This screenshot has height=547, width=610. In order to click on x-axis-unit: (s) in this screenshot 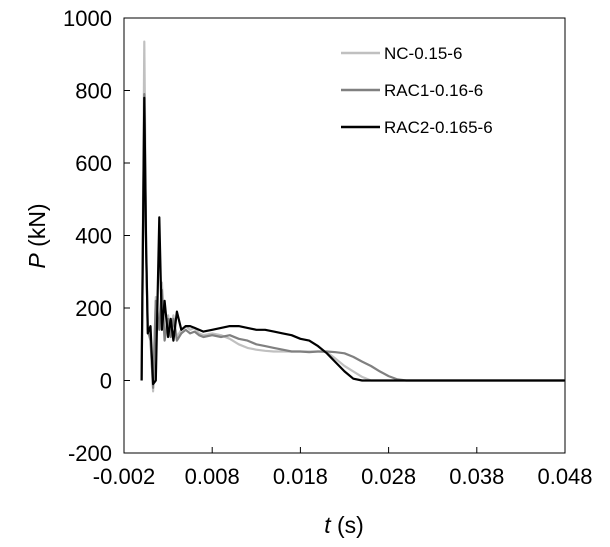, I will do `click(347, 525)`.